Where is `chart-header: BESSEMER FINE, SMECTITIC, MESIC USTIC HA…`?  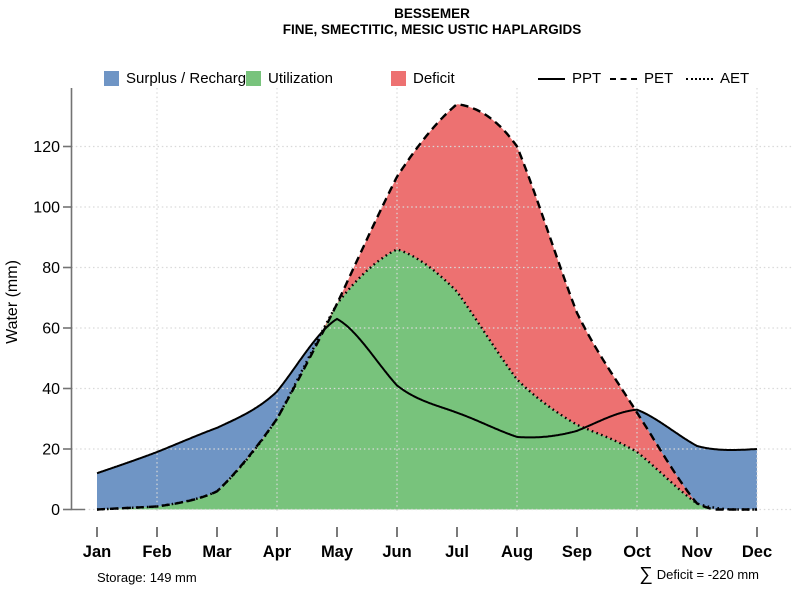
chart-header: BESSEMER FINE, SMECTITIC, MESIC USTIC HA… is located at coordinates (432, 22).